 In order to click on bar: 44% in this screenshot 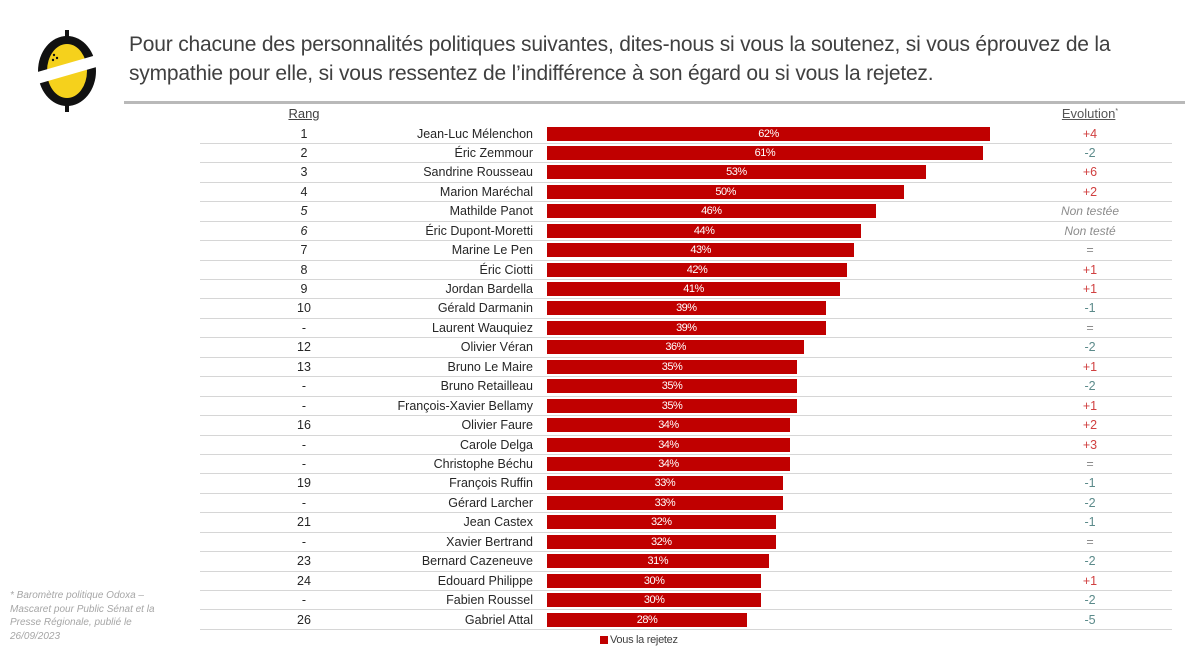, I will do `click(704, 230)`.